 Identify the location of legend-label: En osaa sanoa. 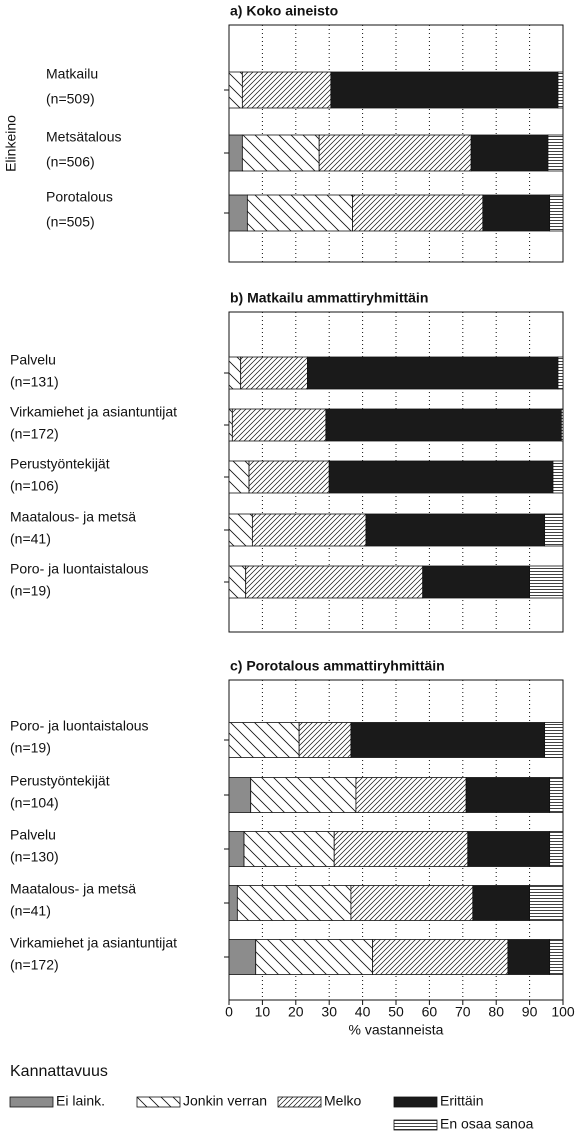
(487, 1124).